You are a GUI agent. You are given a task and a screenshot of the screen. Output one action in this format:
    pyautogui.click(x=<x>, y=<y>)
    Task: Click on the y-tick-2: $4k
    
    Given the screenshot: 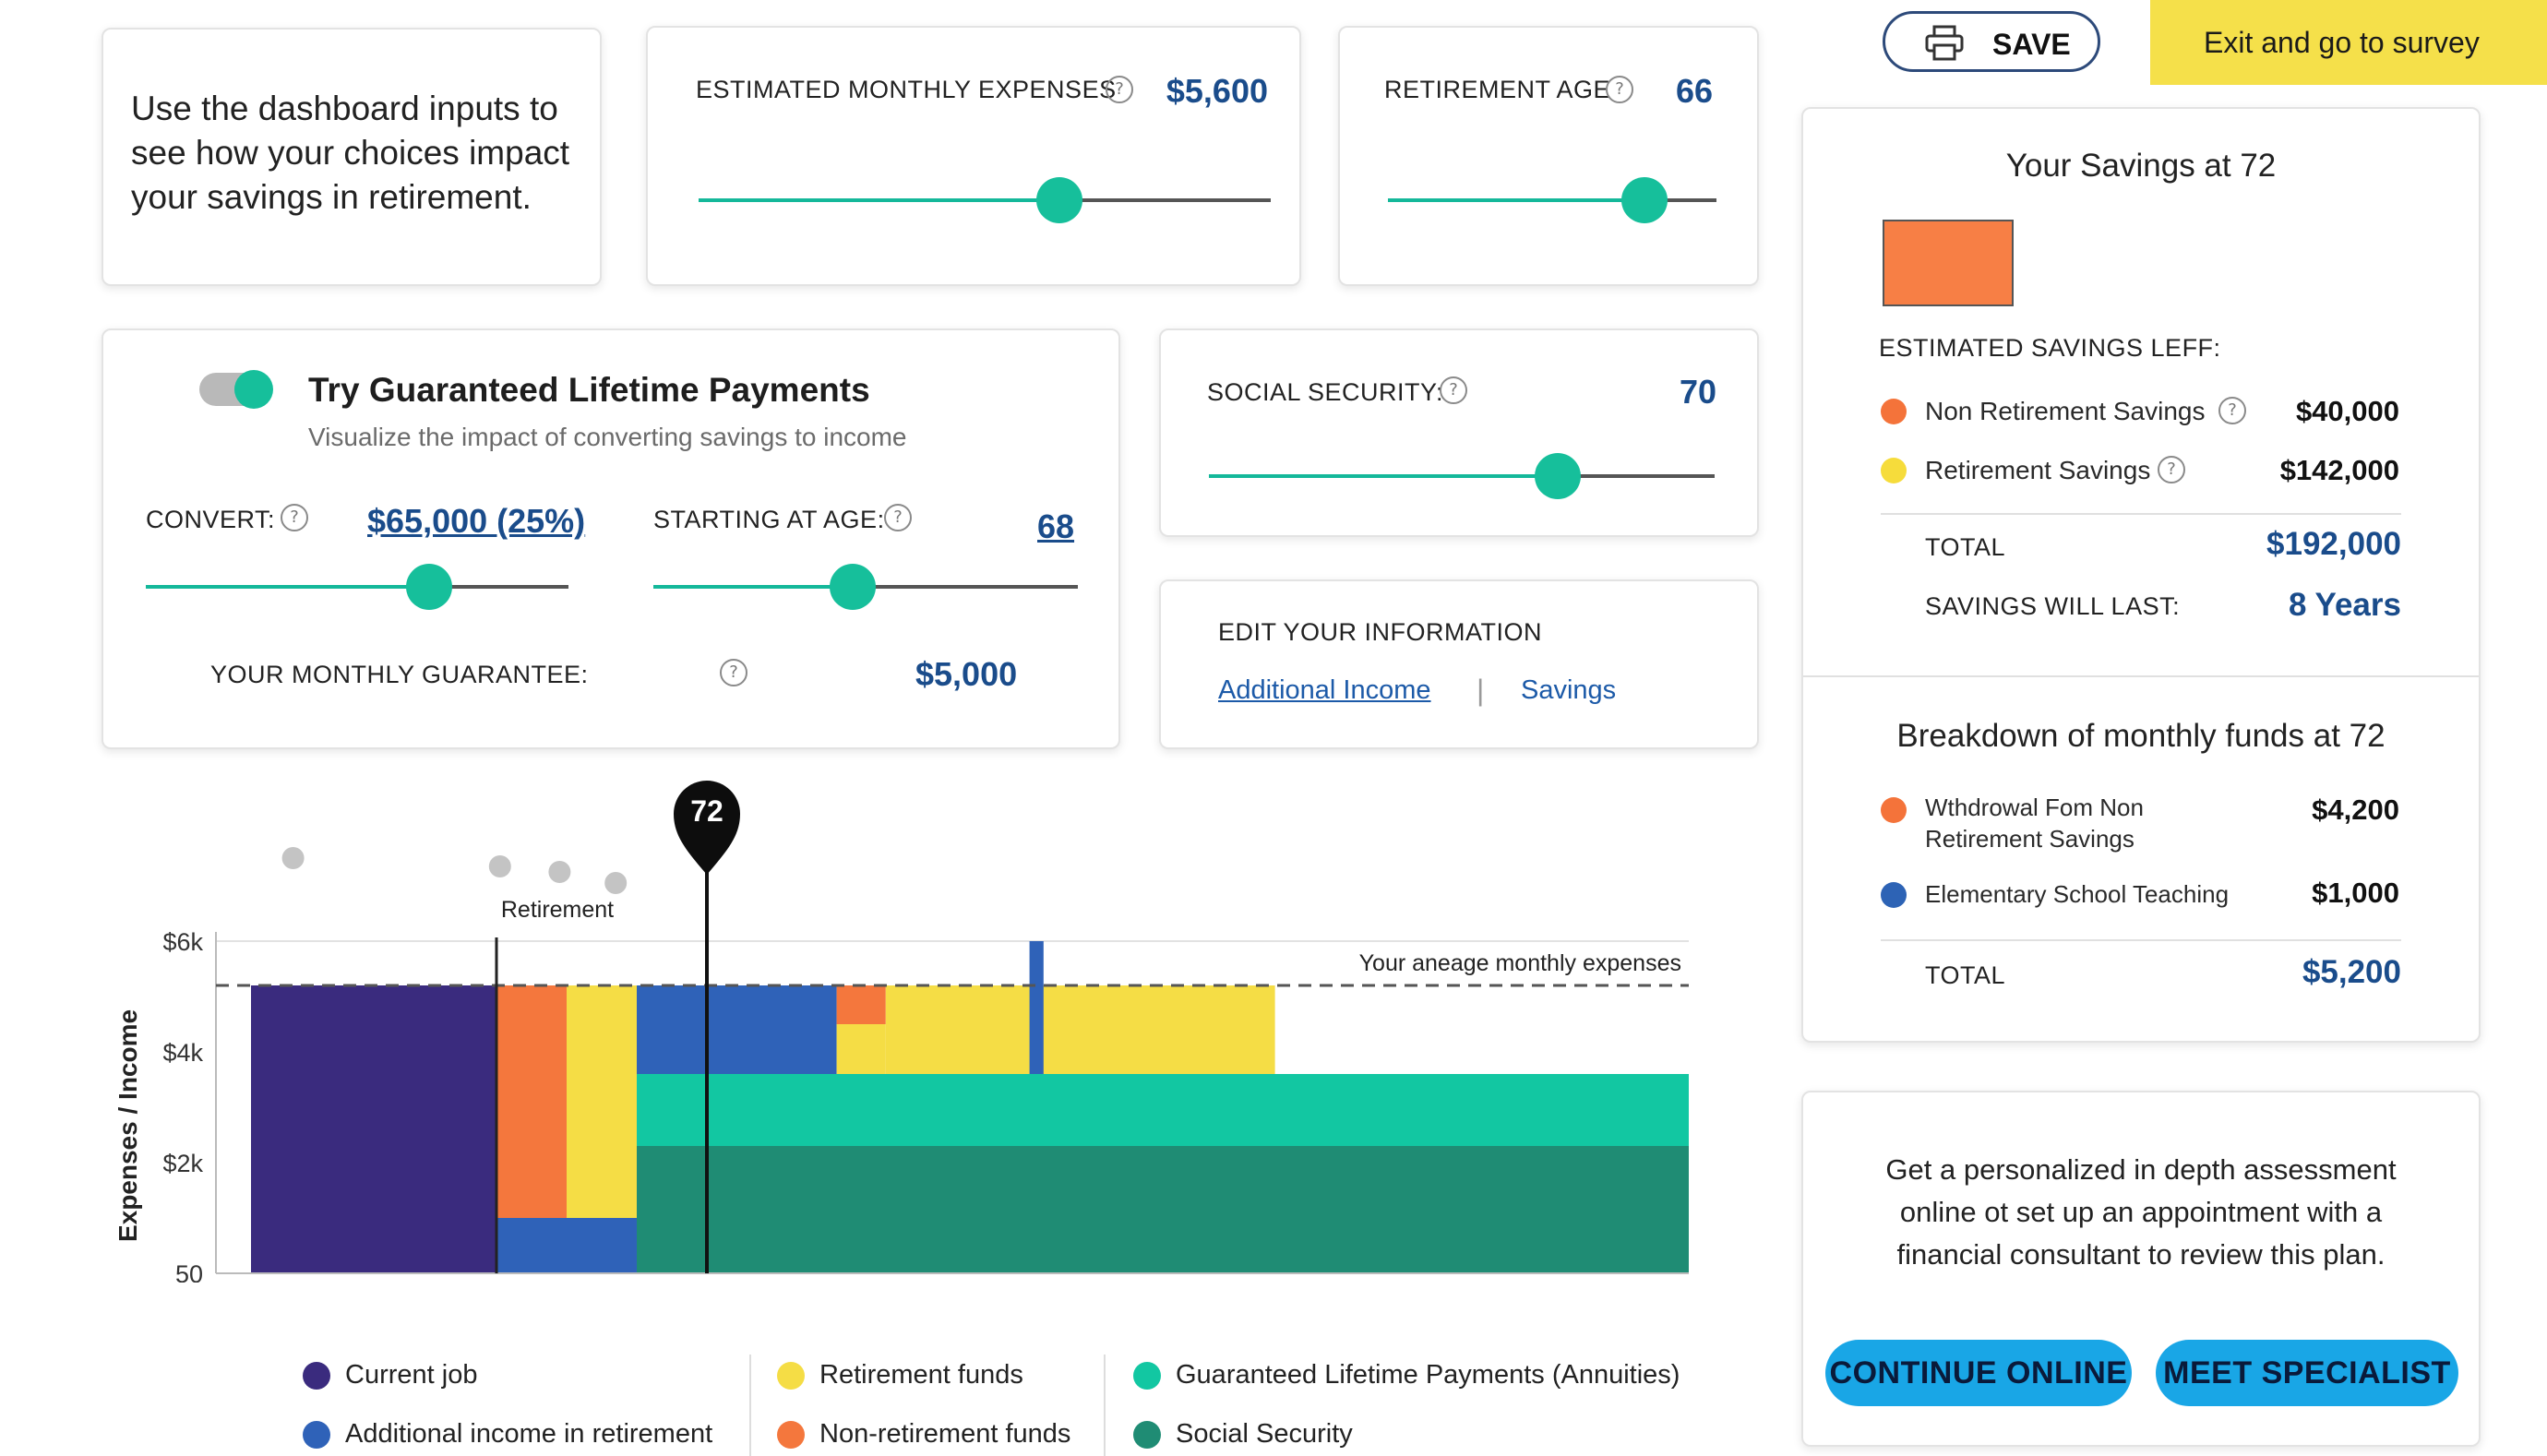 What is the action you would take?
    pyautogui.click(x=182, y=1053)
    